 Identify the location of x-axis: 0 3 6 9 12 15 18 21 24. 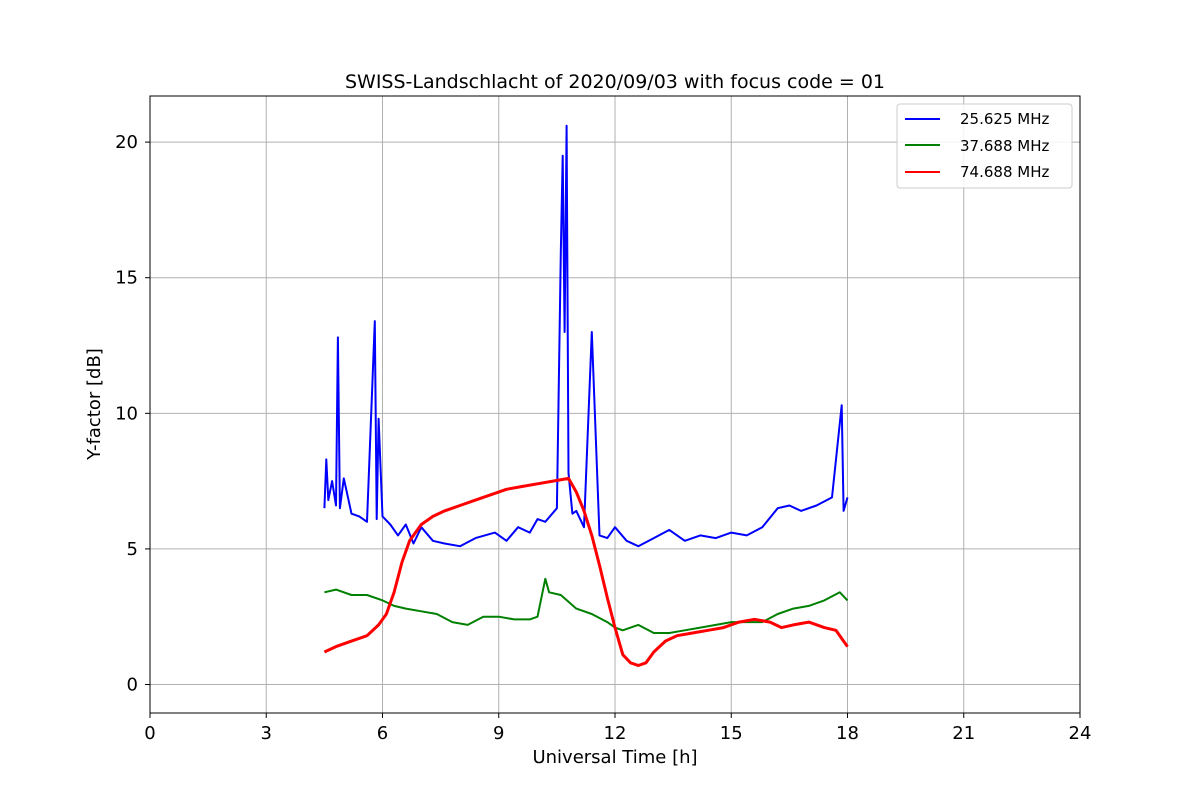
(617, 728).